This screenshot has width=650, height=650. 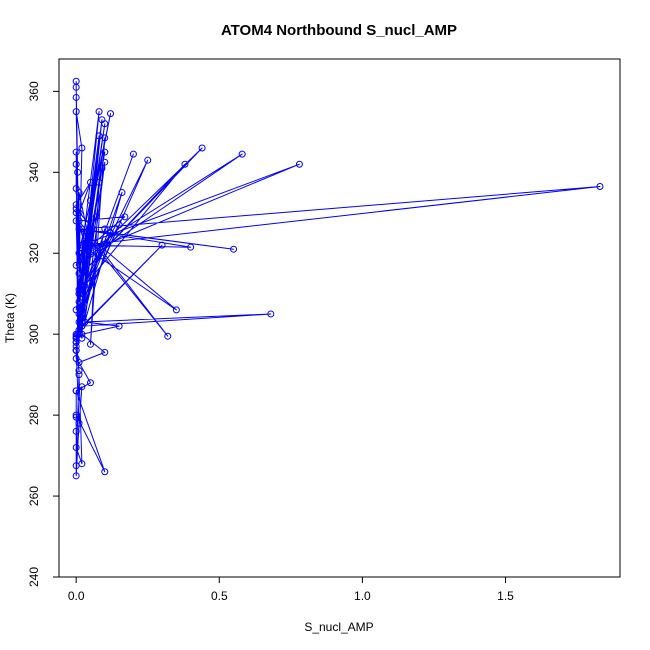 What do you see at coordinates (34, 415) in the screenshot?
I see `y-tick-label: 280` at bounding box center [34, 415].